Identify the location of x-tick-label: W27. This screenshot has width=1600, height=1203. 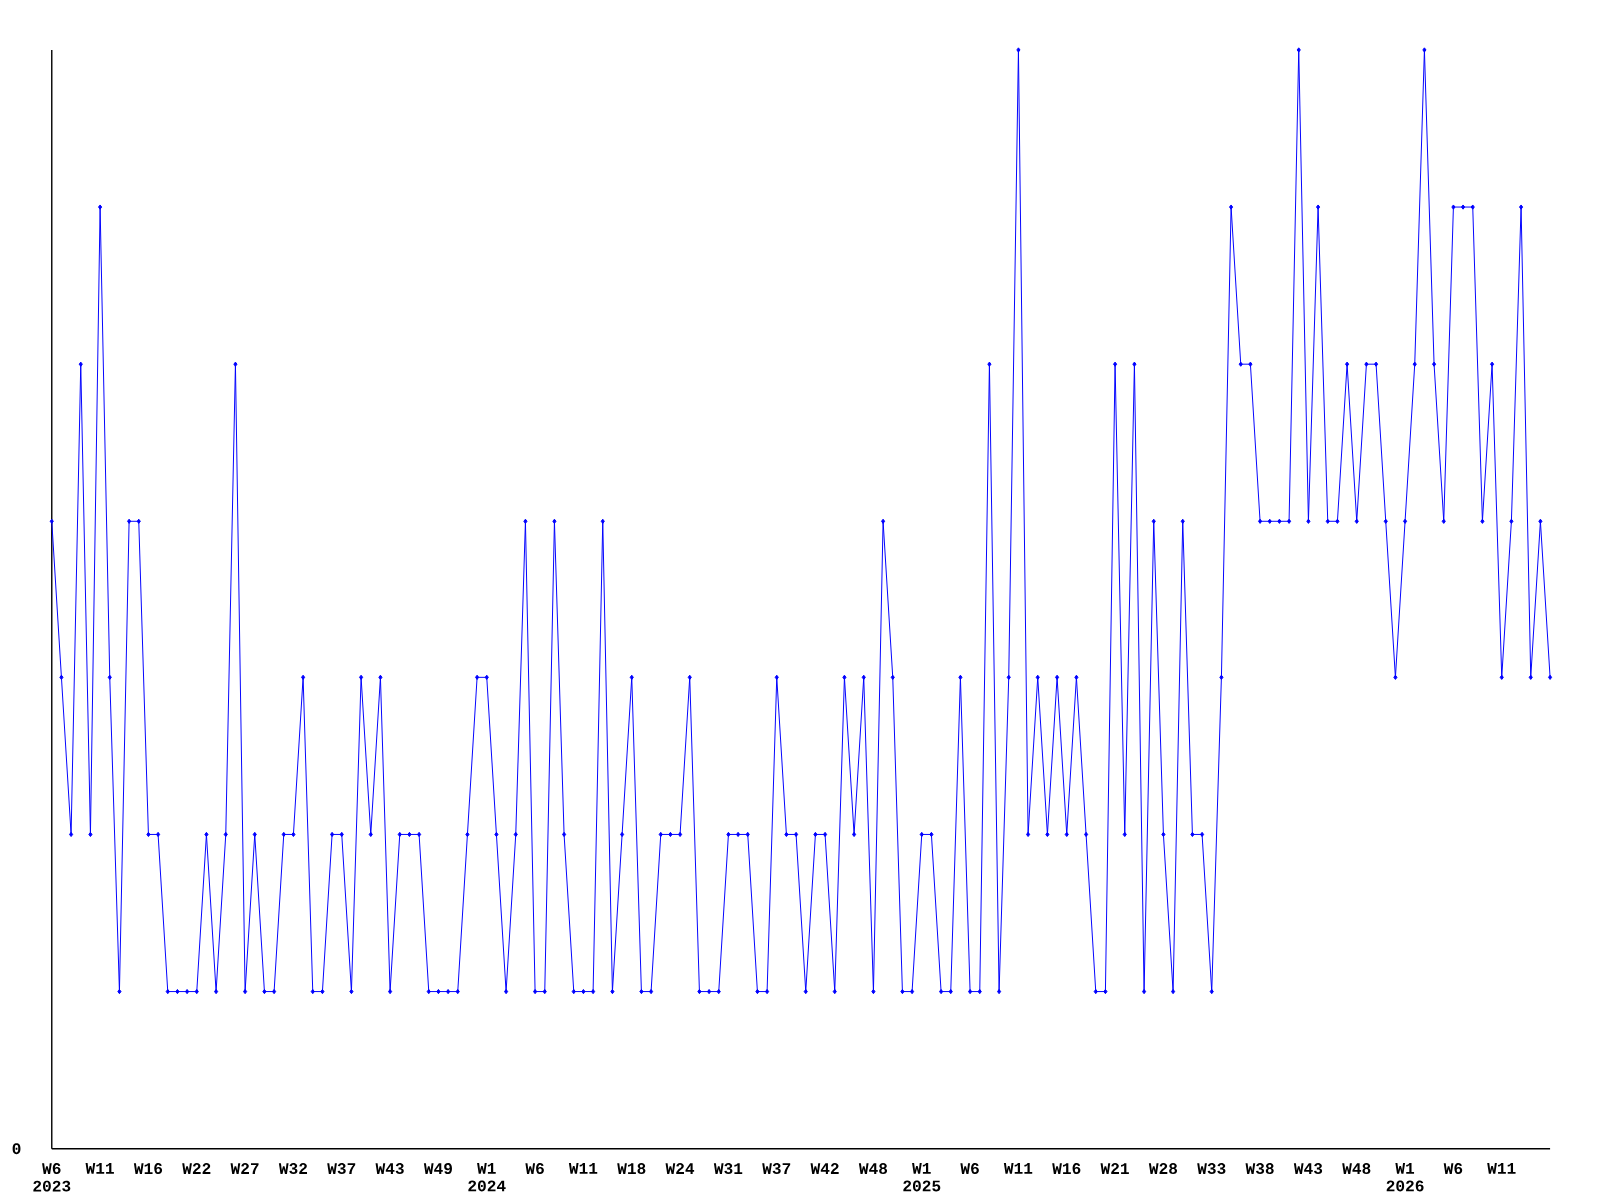
(244, 1168).